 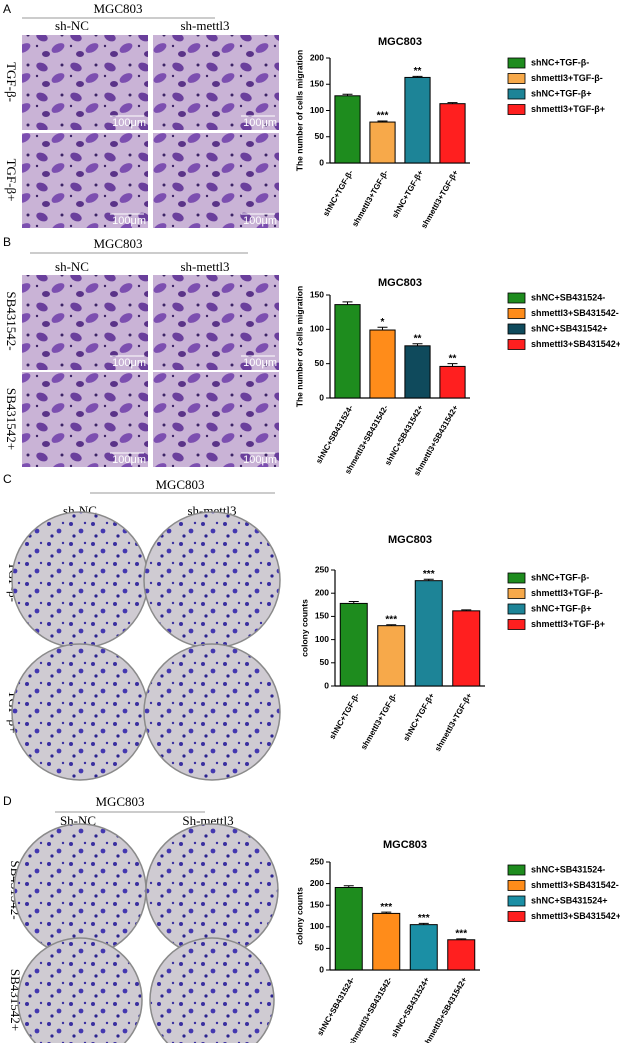 What do you see at coordinates (317, 57) in the screenshot?
I see `y-tick-label: 200` at bounding box center [317, 57].